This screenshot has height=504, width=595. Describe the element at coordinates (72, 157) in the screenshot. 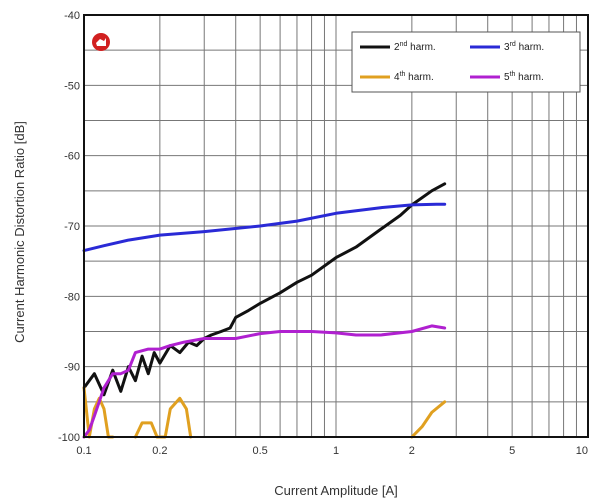

I see `y-tick-label: -60` at that location.